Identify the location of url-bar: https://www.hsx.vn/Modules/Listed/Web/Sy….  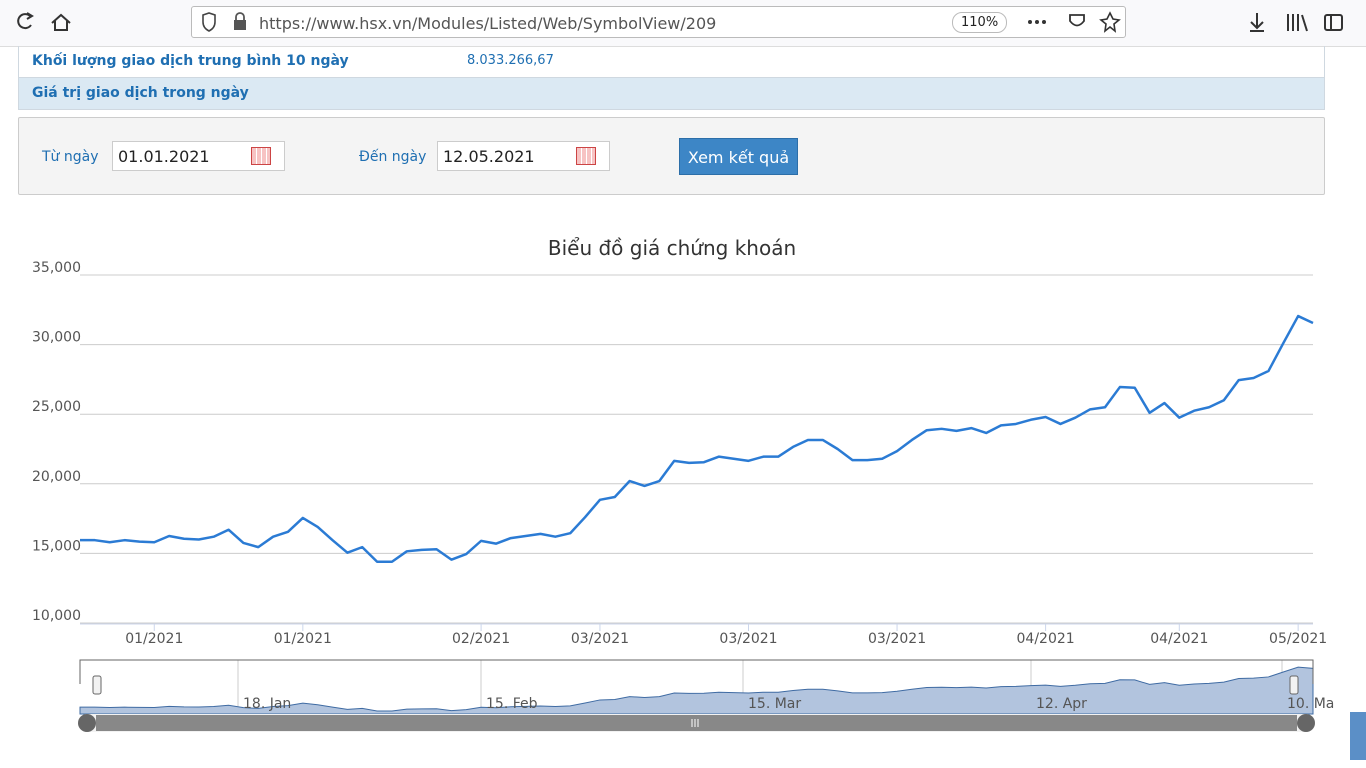
(658, 22).